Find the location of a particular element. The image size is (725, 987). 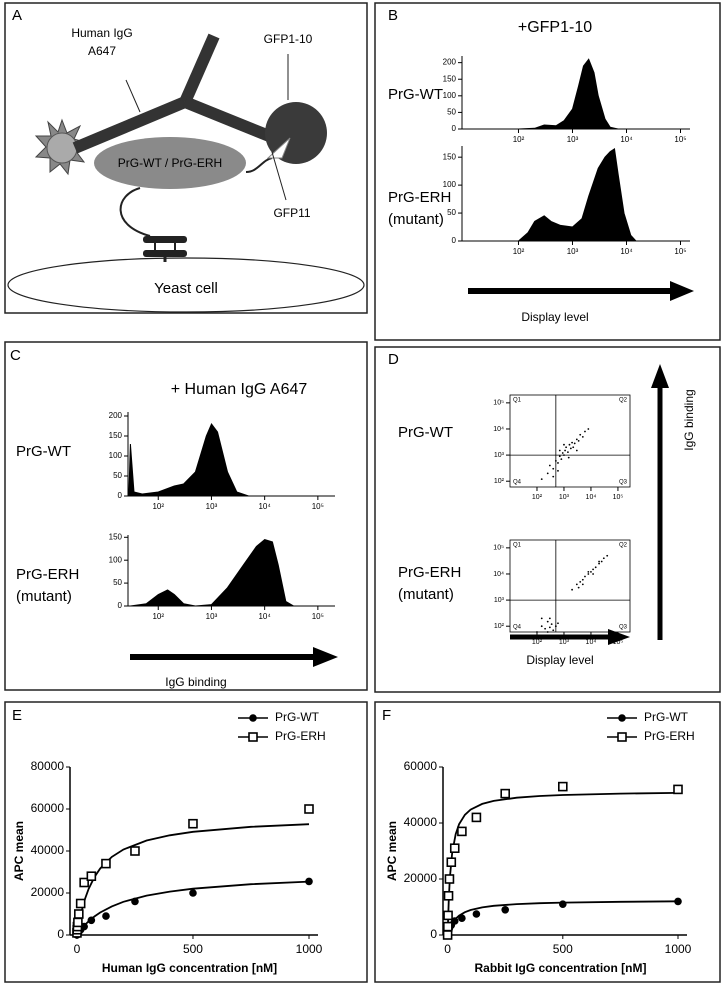

row-label: PrG-ERH is located at coordinates (47, 574).